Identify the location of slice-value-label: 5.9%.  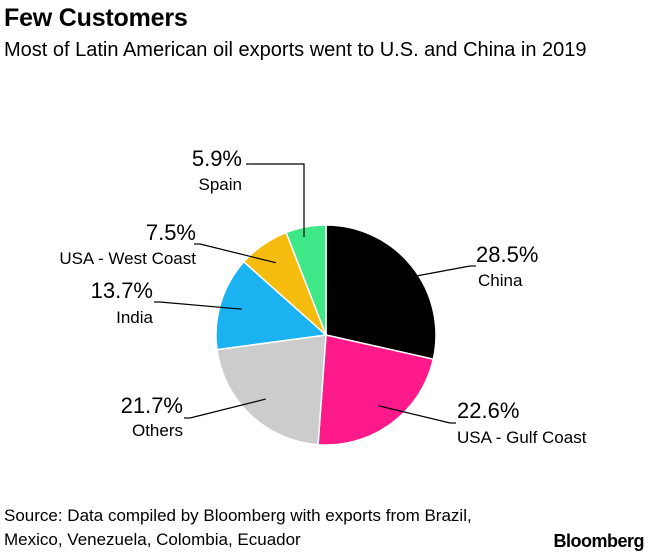
(217, 158).